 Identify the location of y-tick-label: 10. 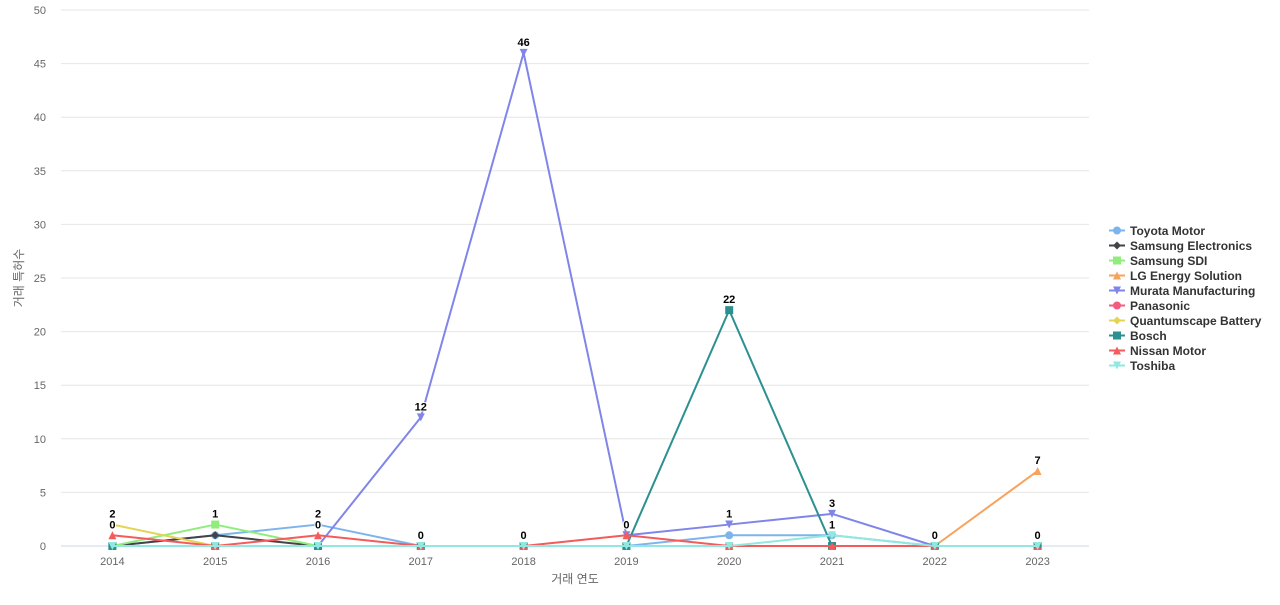
(40, 440).